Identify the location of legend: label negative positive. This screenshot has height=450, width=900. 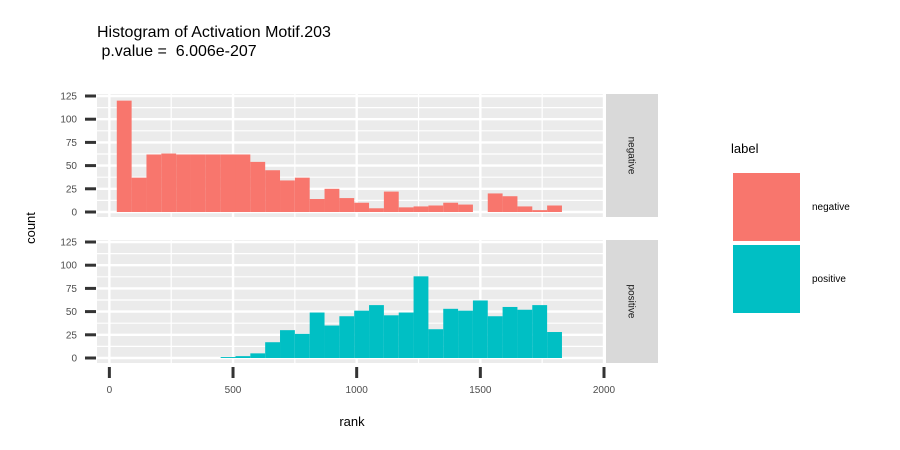
(790, 227).